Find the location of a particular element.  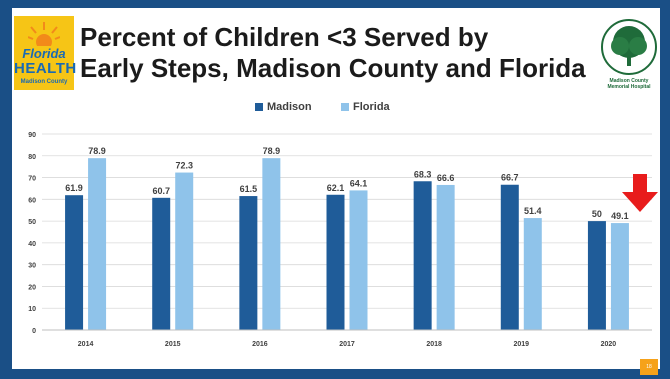

legend-label: Florida is located at coordinates (372, 107).